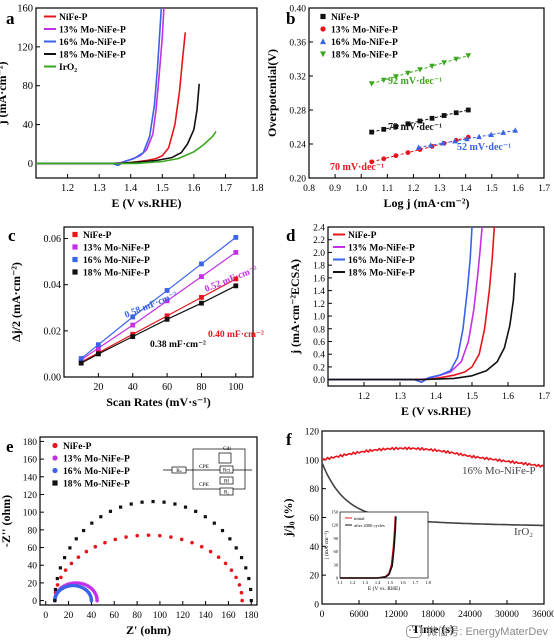 The image size is (554, 643). I want to click on x-tick-label: 1.3, so click(99, 188).